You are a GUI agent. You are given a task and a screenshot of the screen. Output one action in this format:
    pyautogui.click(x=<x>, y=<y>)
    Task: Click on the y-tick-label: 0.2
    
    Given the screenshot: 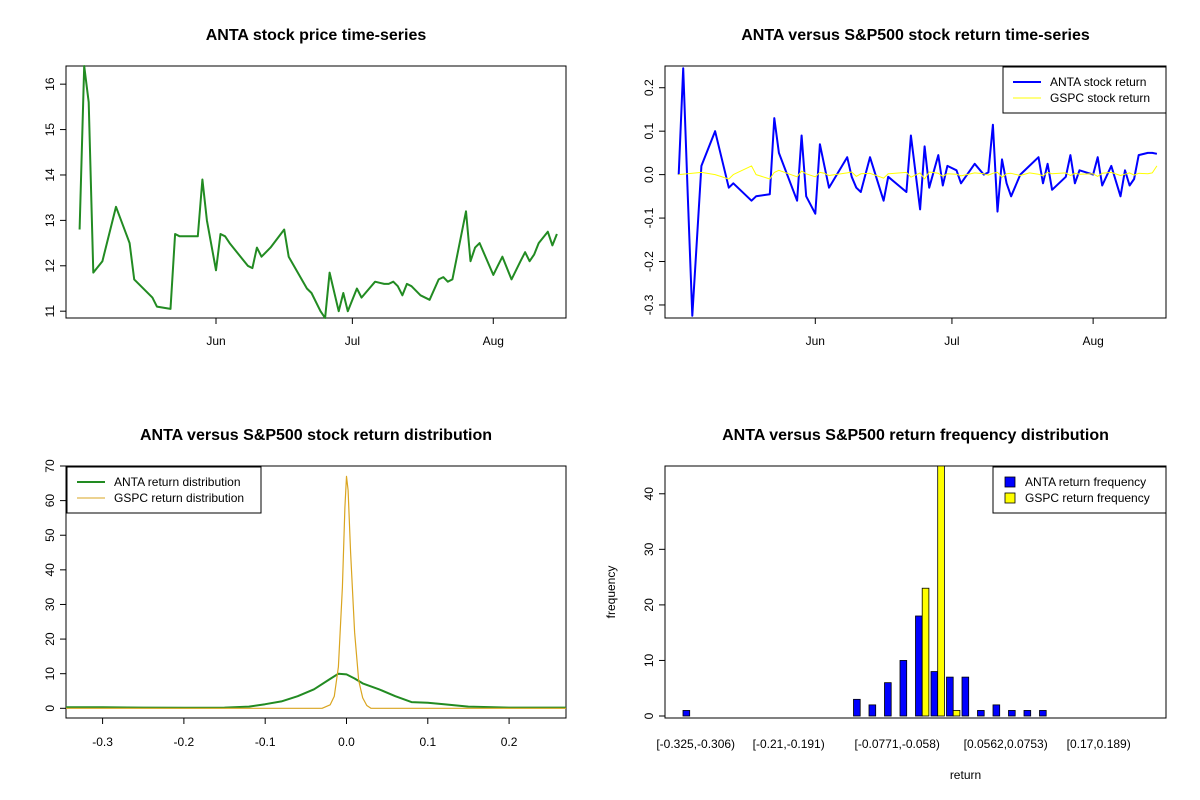 What is the action you would take?
    pyautogui.click(x=649, y=87)
    